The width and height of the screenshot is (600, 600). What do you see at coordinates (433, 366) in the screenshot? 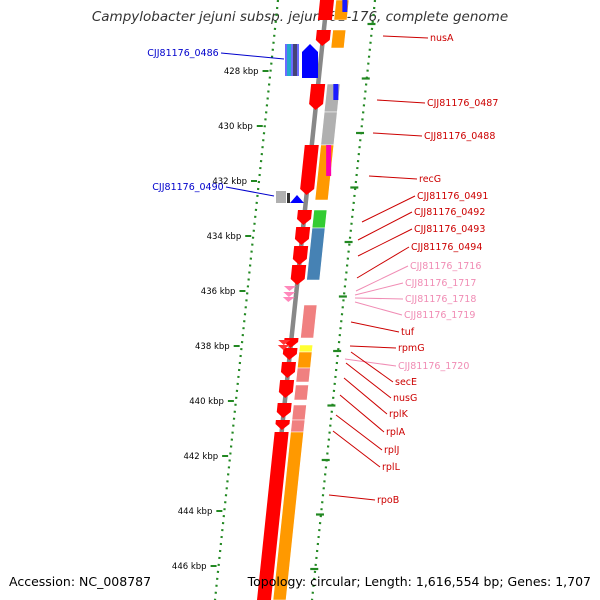
I see `gene-label-right: CJJ81176_1720` at bounding box center [433, 366].